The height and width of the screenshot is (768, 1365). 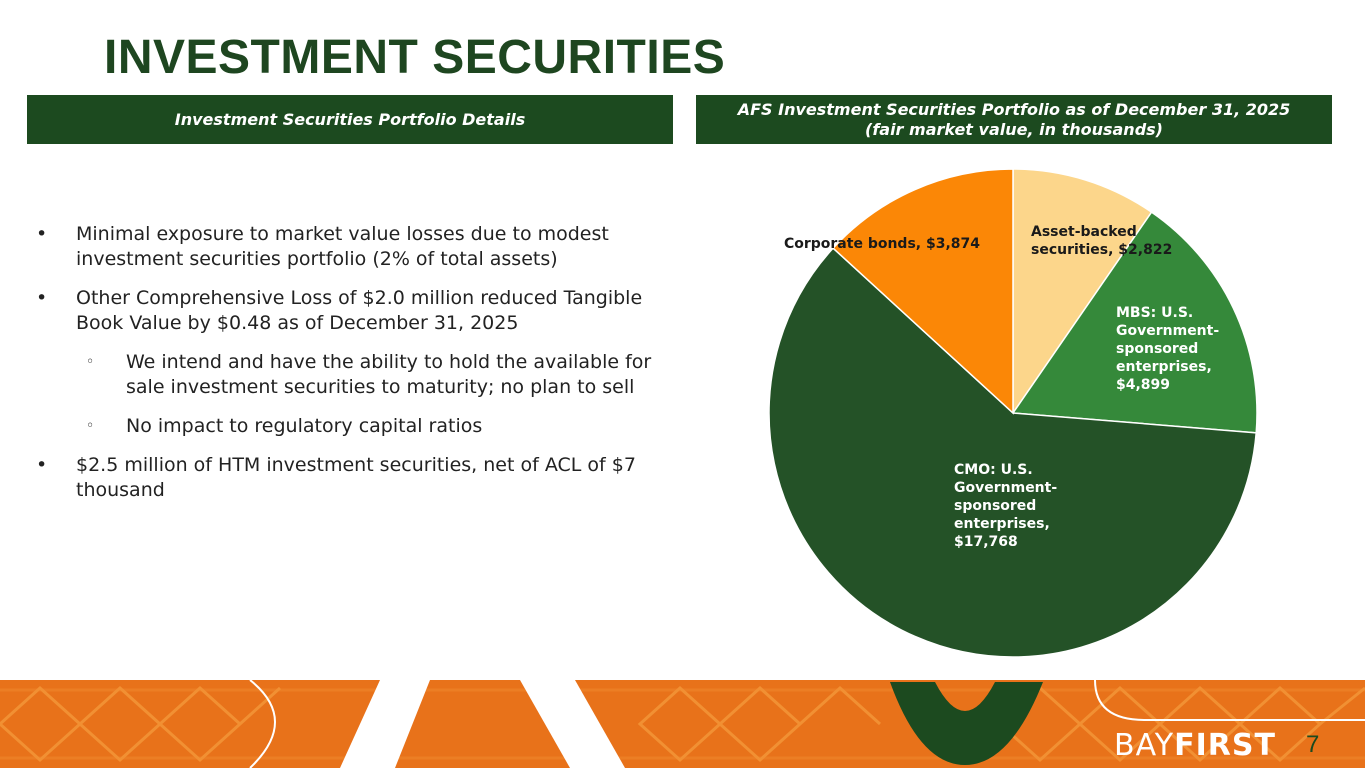 I want to click on bayfirst-logo: BAYFIRST, so click(x=1195, y=745).